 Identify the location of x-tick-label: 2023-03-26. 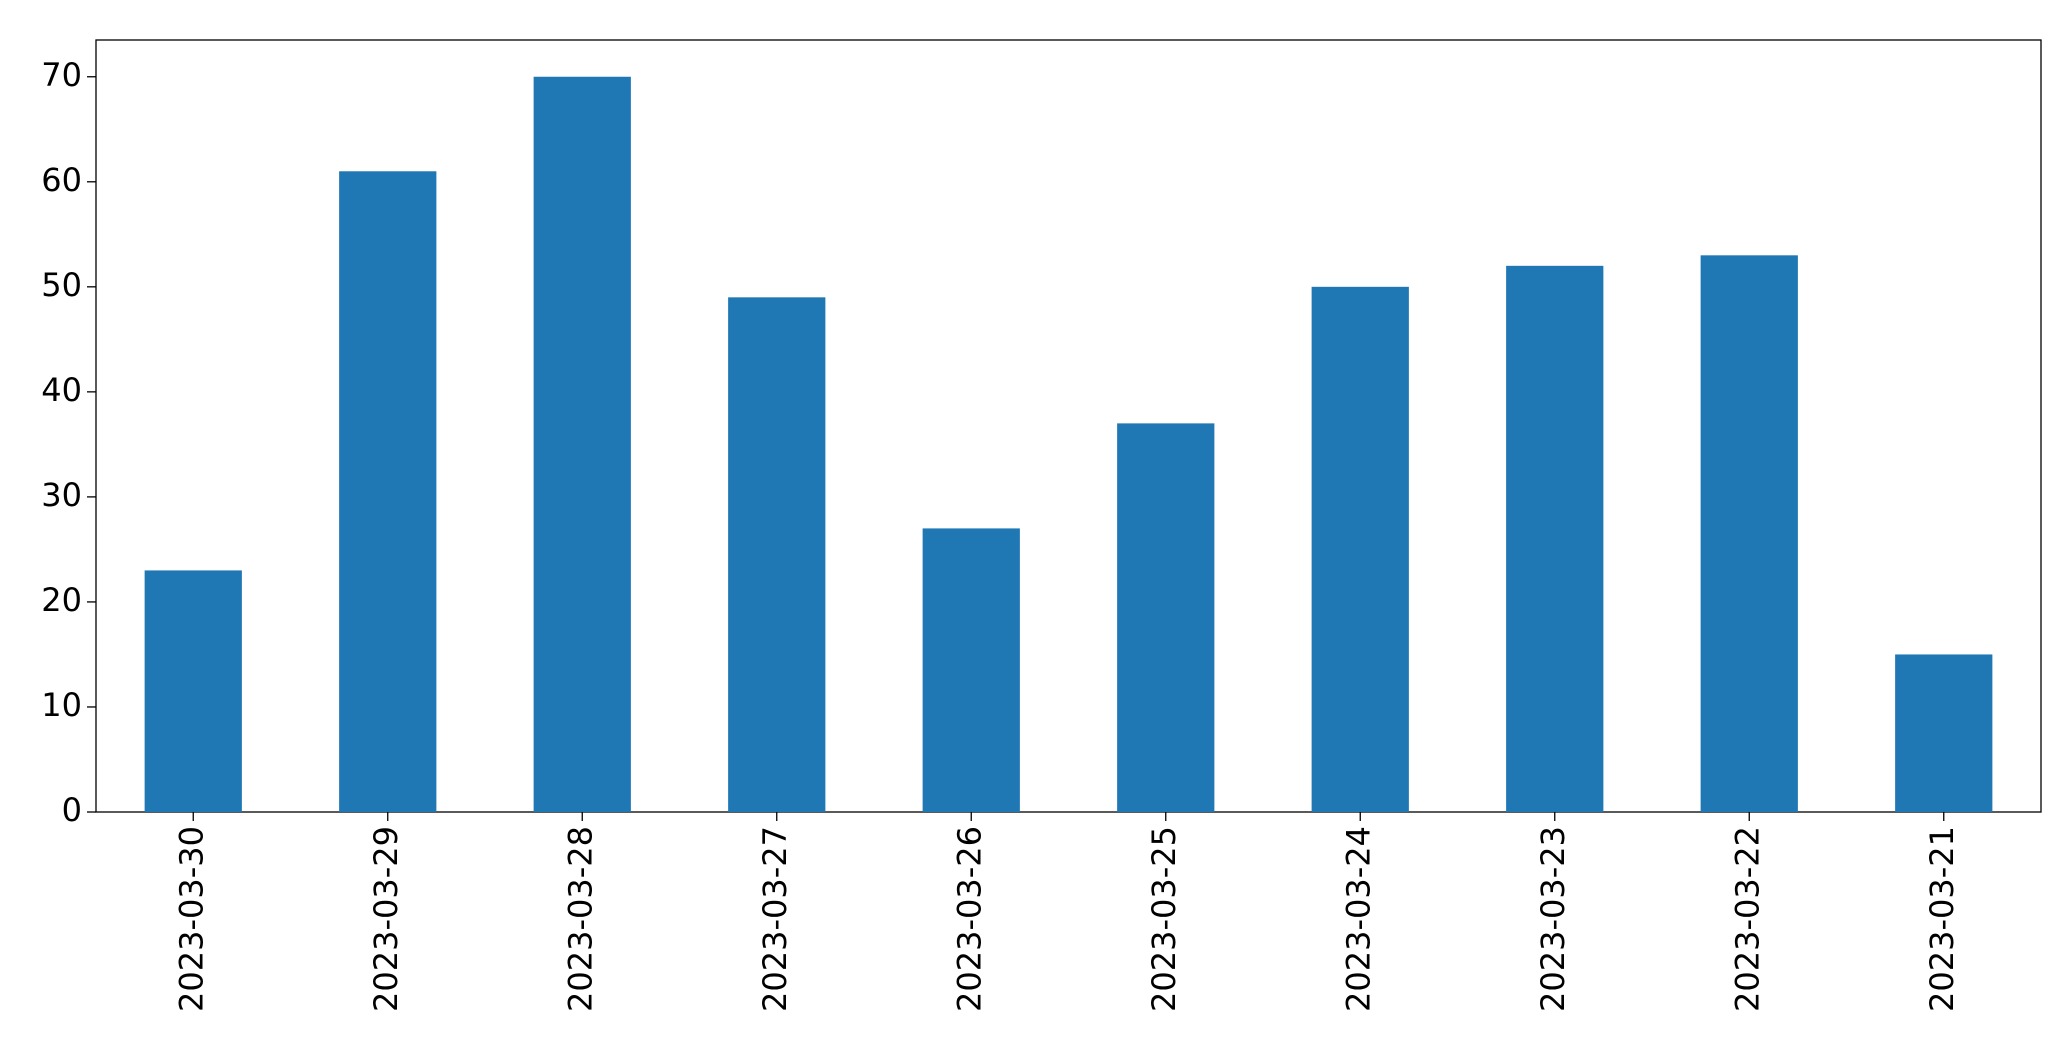
(969, 919).